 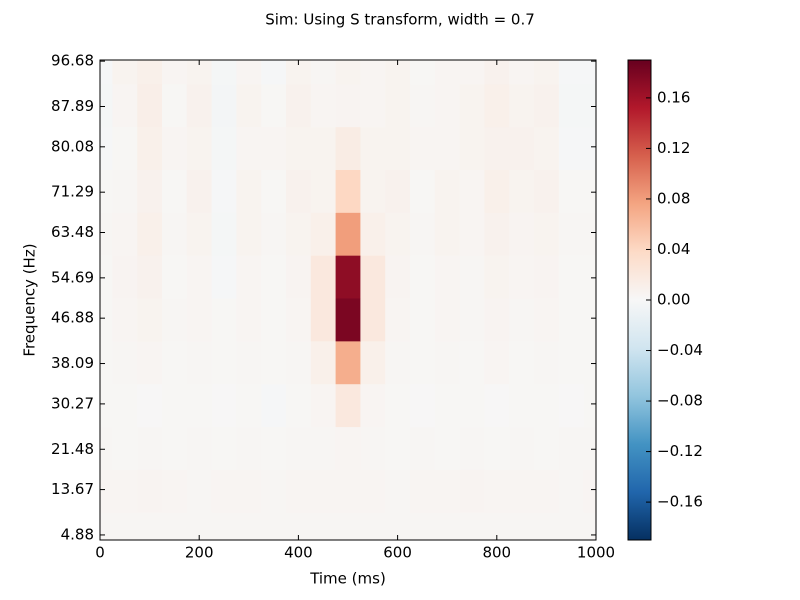 I want to click on y-tick-label: 96.68, so click(x=72, y=61).